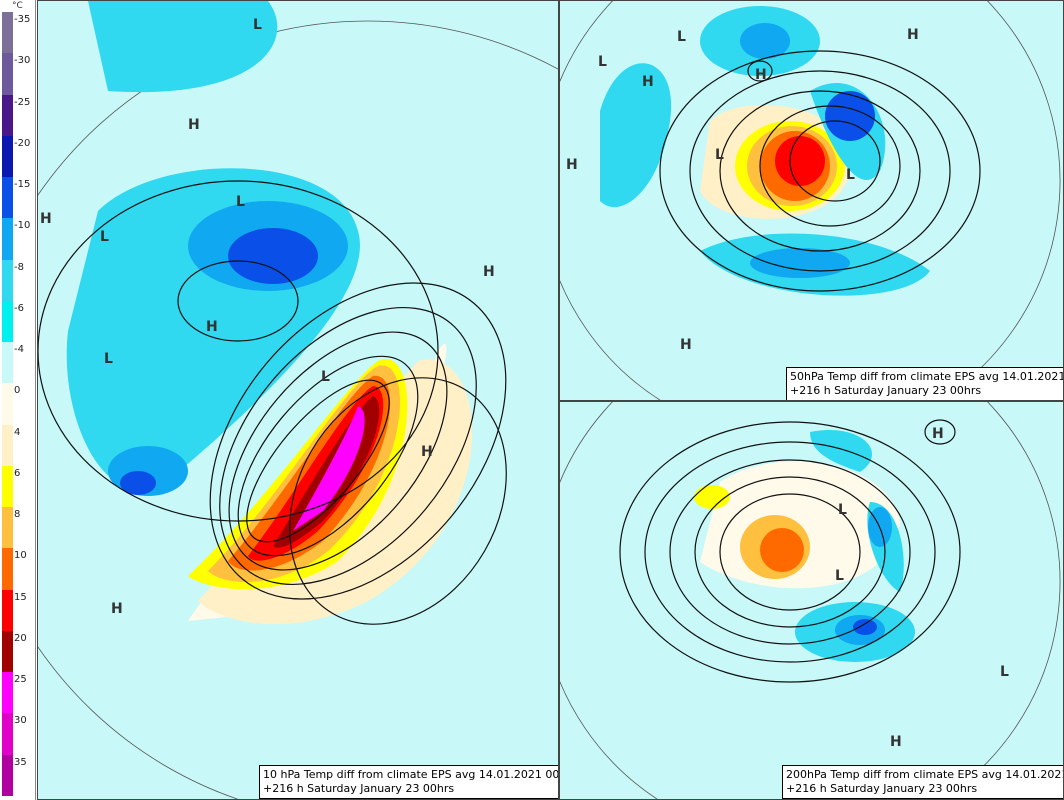 Image resolution: width=1064 pixels, height=800 pixels. Describe the element at coordinates (22, 19) in the screenshot. I see `legend-label: -35` at that location.